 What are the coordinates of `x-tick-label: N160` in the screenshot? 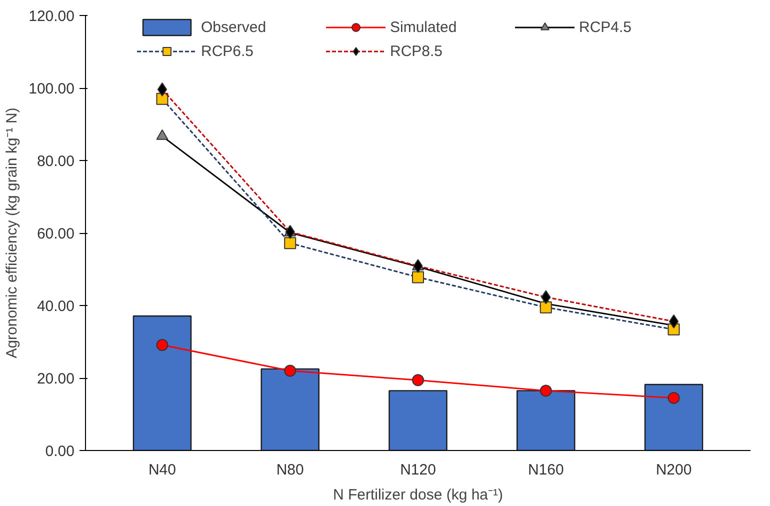 It's located at (546, 470).